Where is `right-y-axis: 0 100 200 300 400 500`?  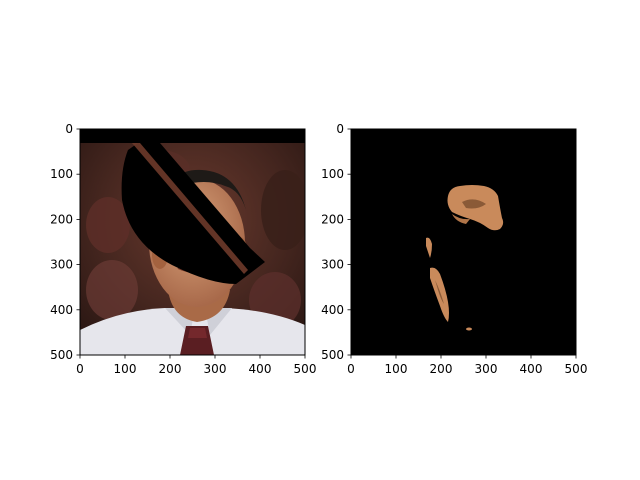
right-y-axis: 0 100 200 300 400 500 is located at coordinates (336, 242).